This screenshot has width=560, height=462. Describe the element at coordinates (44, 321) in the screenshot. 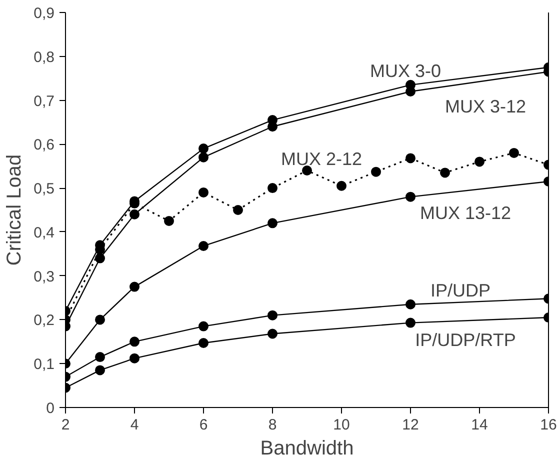

I see `y-tick-label: 0,2` at that location.